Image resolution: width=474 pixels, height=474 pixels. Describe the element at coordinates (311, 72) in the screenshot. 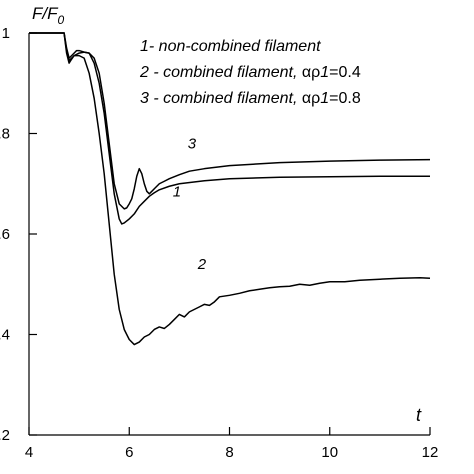

I see `legend-text-2-1: αρ` at that location.